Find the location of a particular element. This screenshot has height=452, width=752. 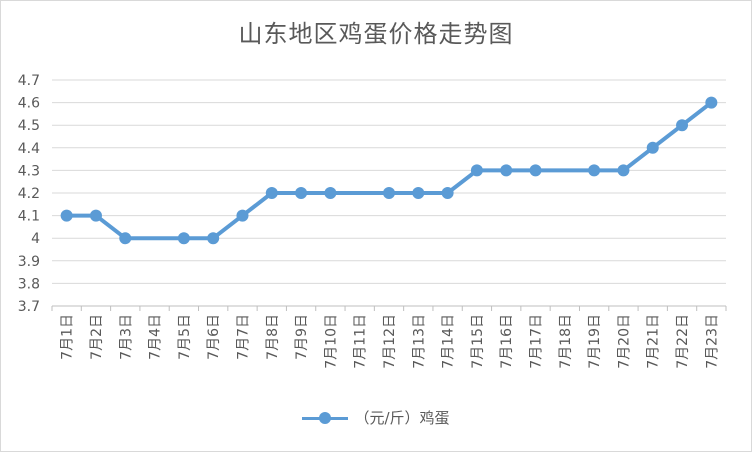

y-tick-label: 3.7 is located at coordinates (29, 307).